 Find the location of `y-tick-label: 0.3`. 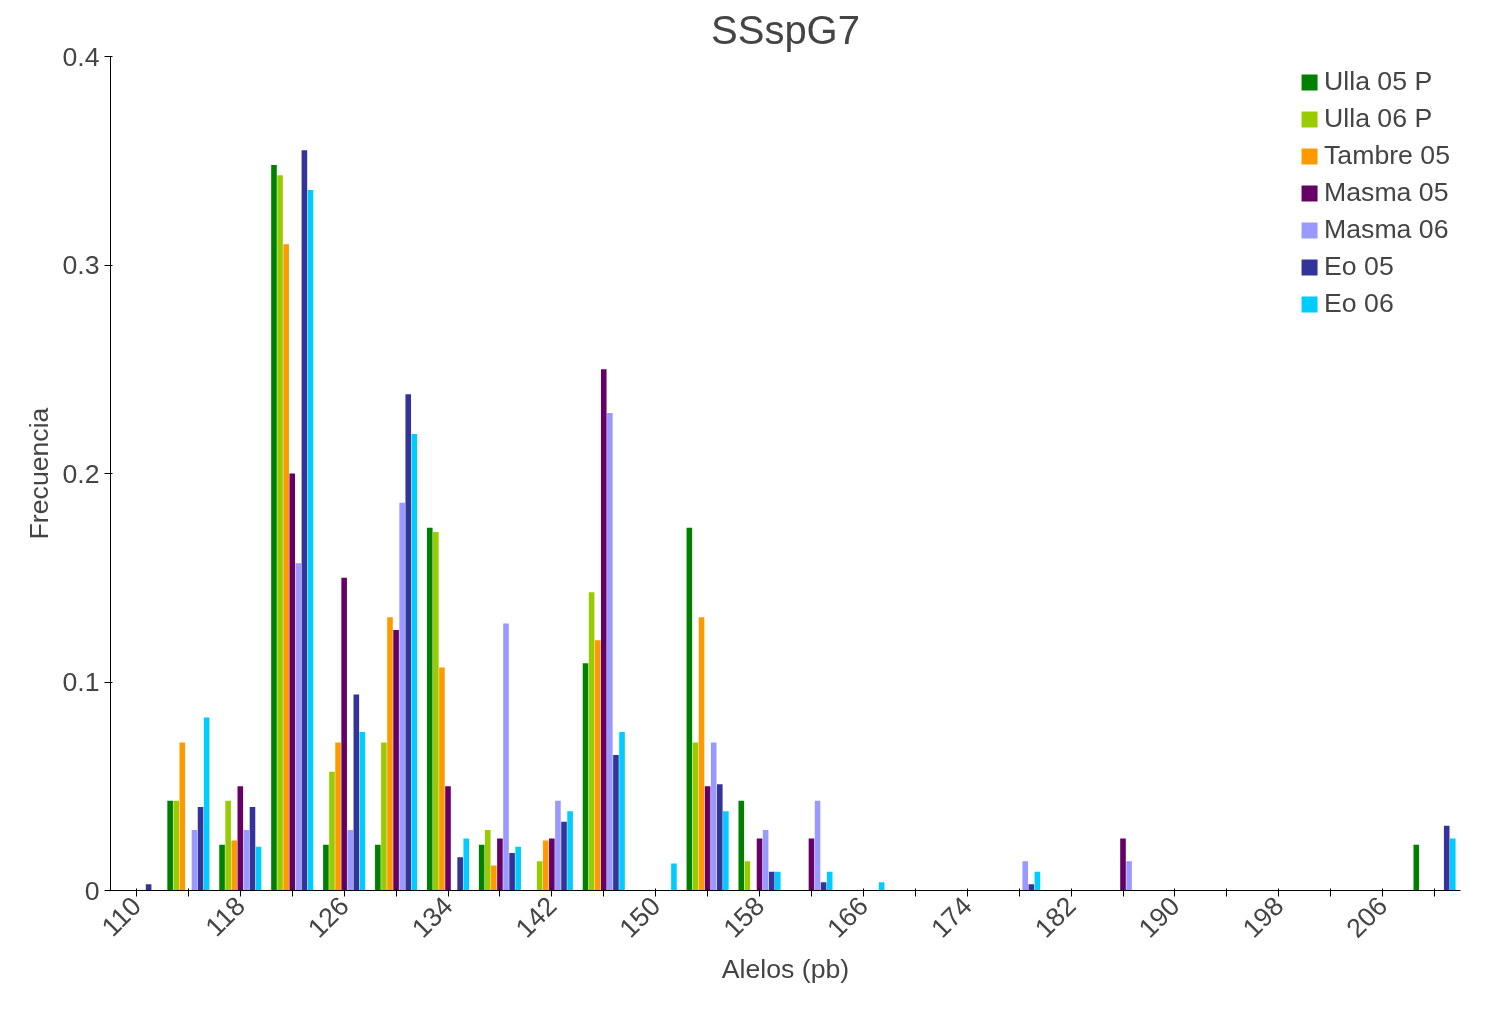

y-tick-label: 0.3 is located at coordinates (81, 265).